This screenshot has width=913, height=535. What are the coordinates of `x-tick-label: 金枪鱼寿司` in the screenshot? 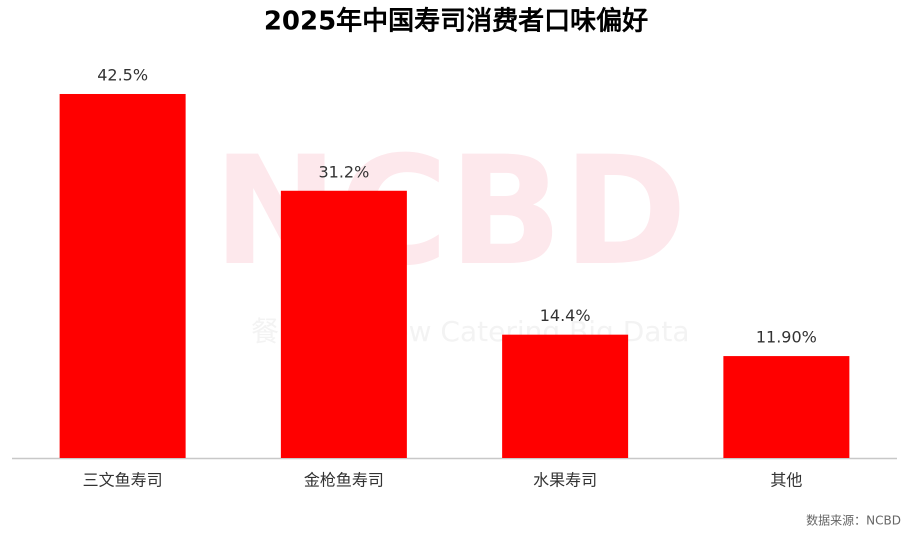 It's located at (344, 480).